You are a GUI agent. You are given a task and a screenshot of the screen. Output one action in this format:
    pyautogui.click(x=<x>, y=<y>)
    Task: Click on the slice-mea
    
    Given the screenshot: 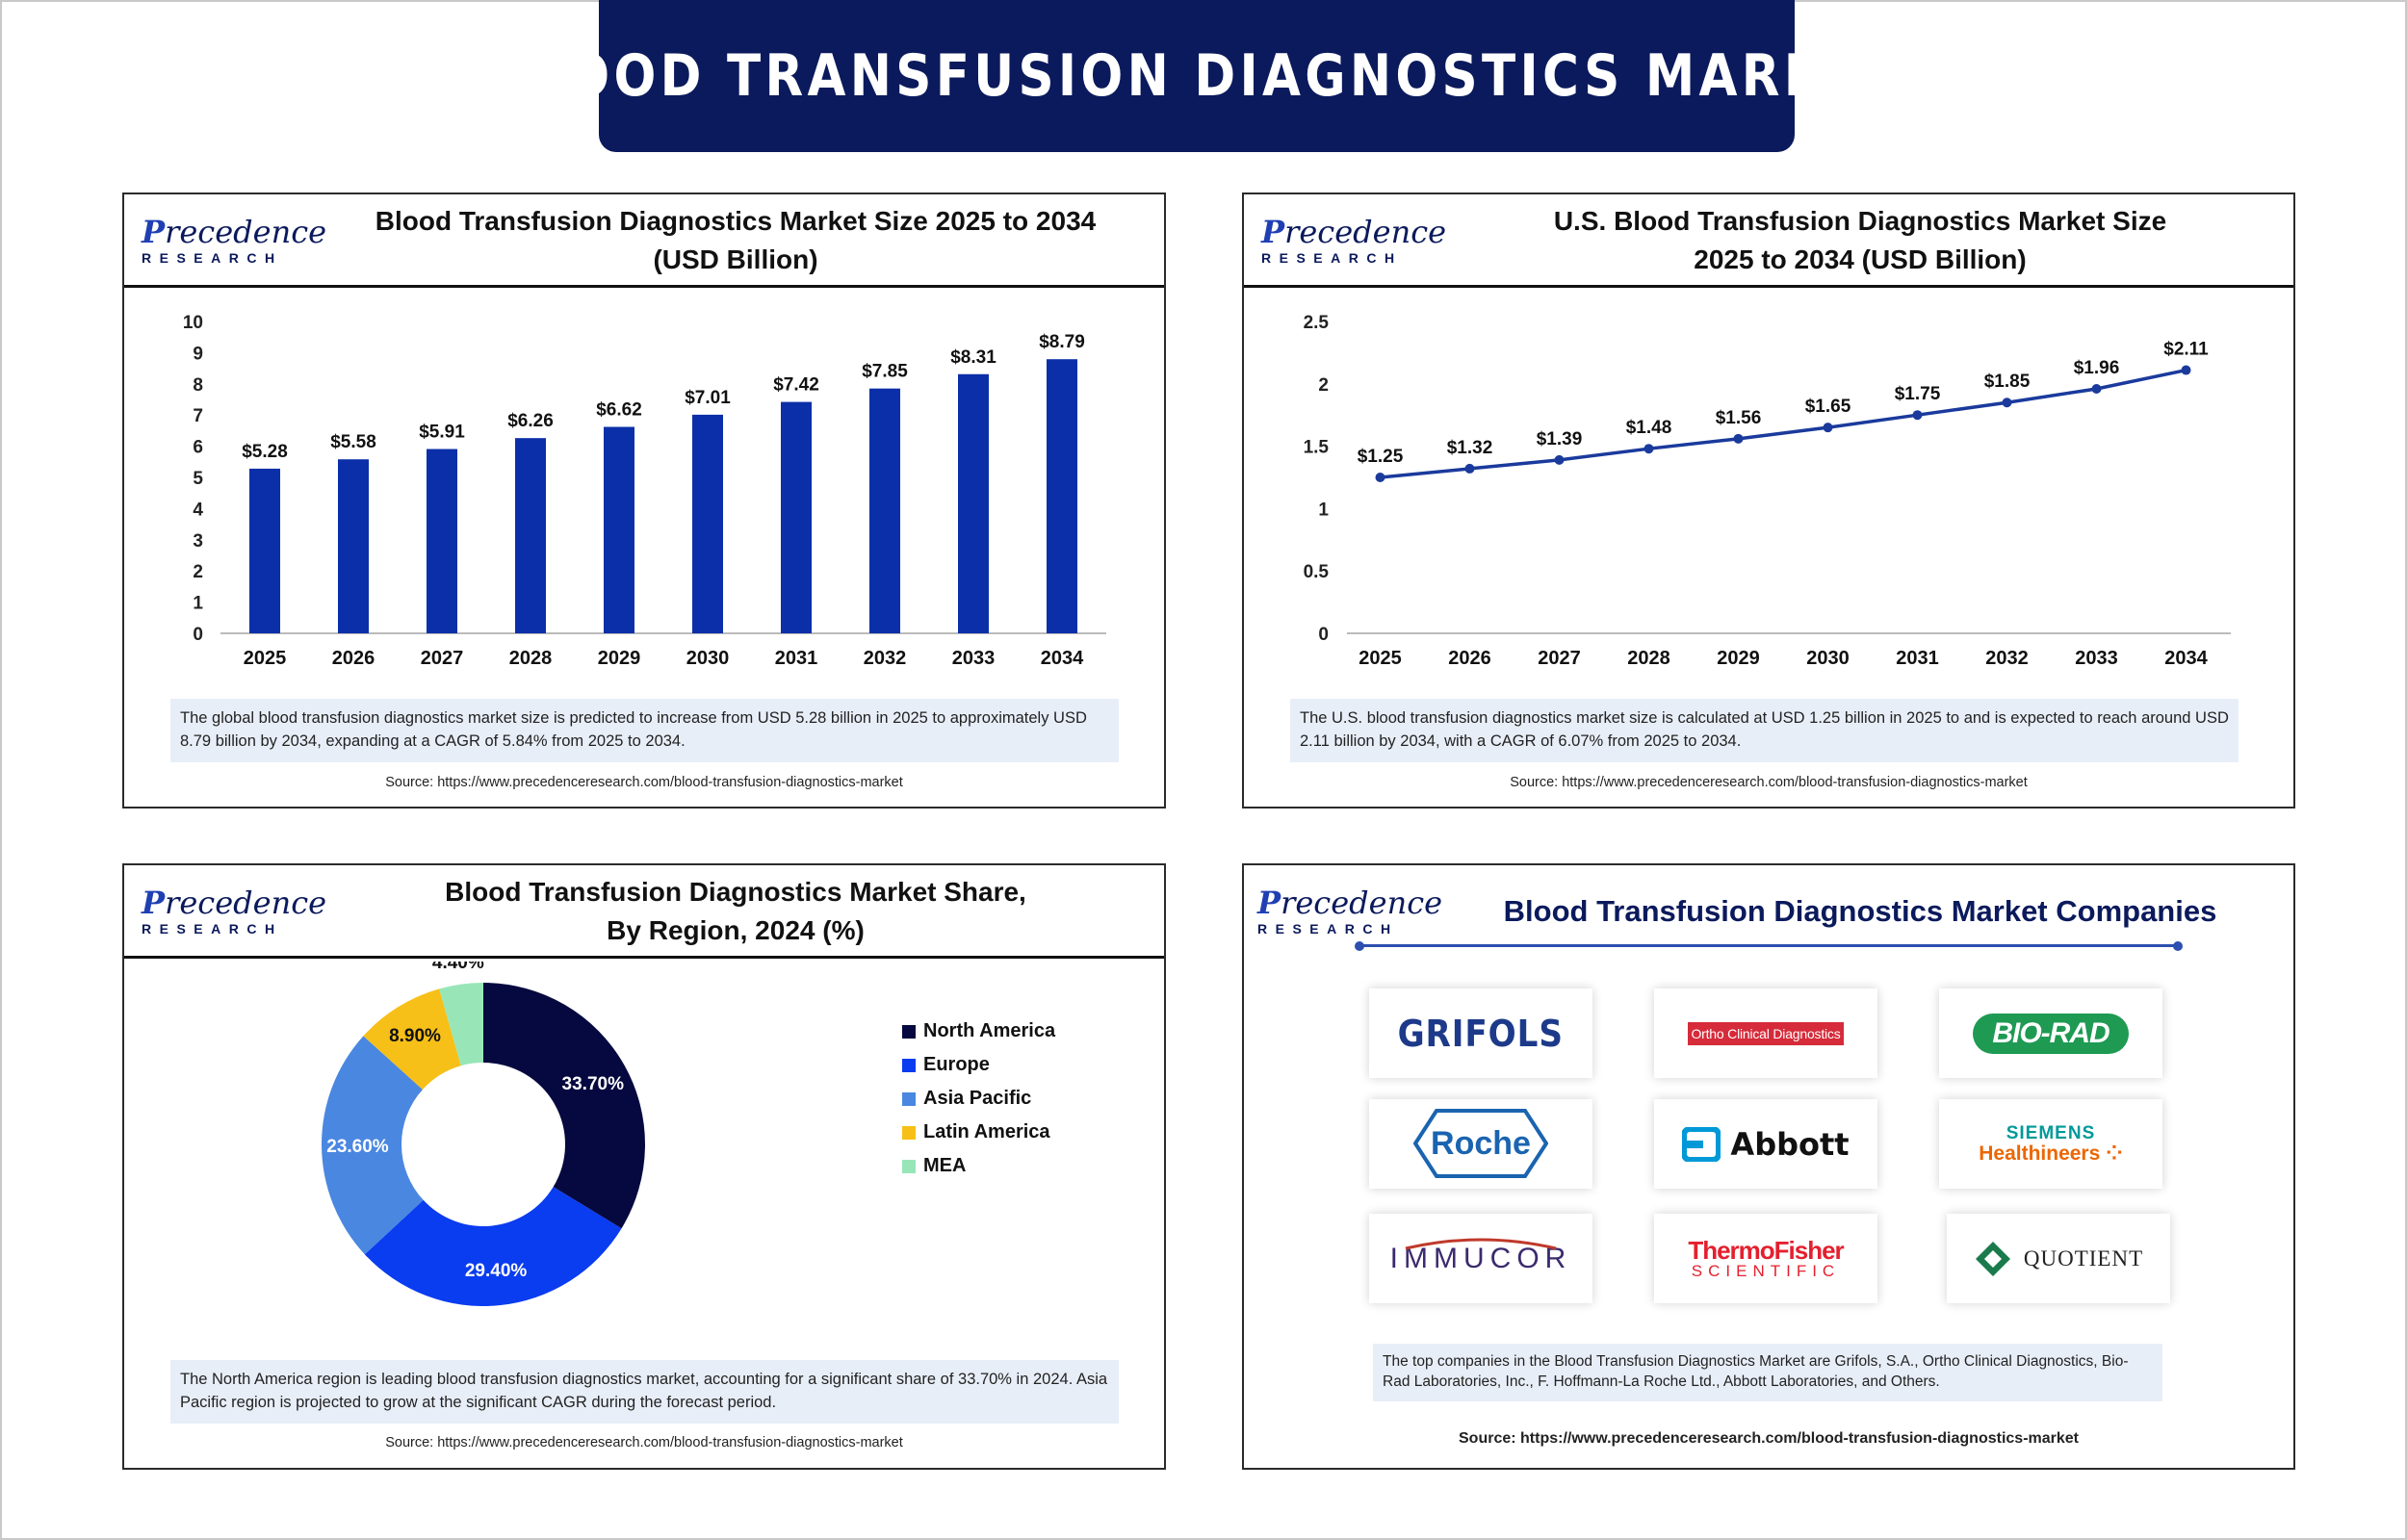 What is the action you would take?
    pyautogui.click(x=461, y=1024)
    